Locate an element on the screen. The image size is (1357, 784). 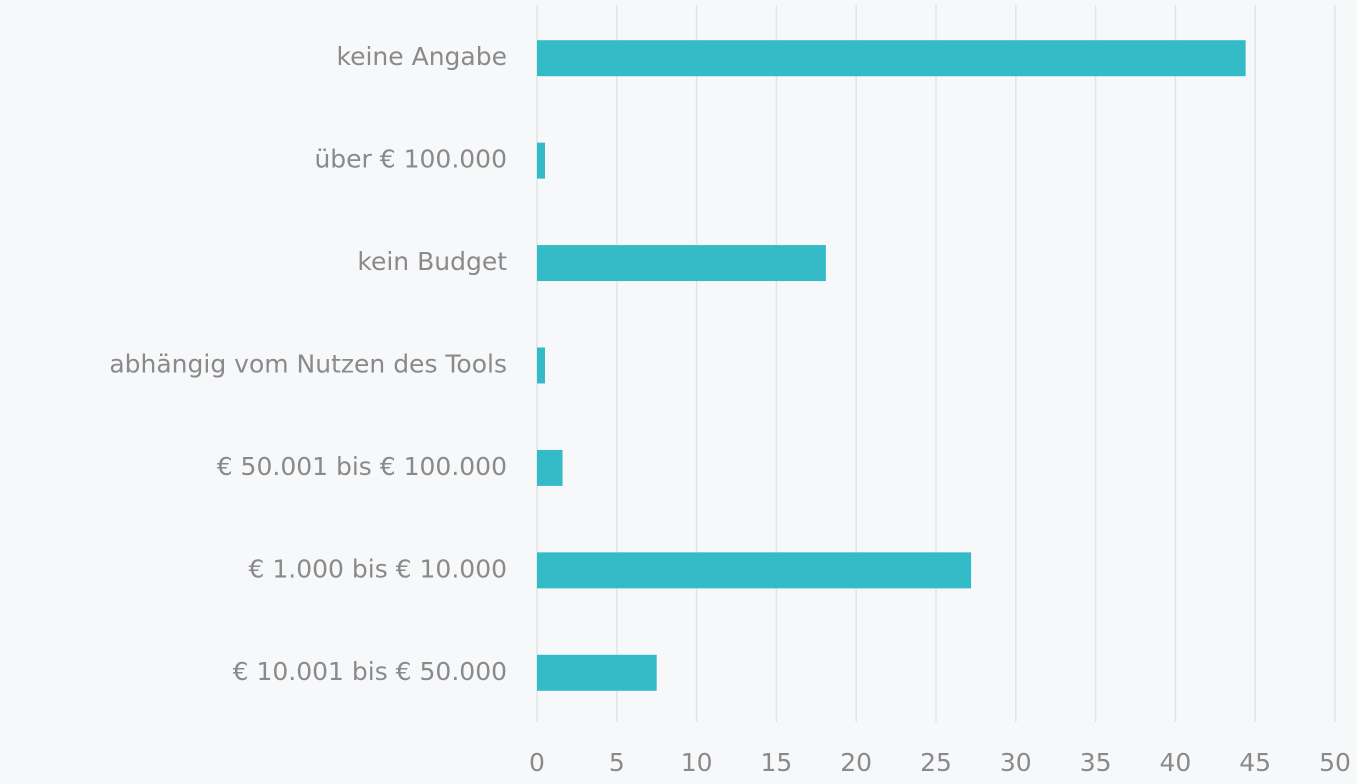
x-tick-label: 30 is located at coordinates (1016, 762).